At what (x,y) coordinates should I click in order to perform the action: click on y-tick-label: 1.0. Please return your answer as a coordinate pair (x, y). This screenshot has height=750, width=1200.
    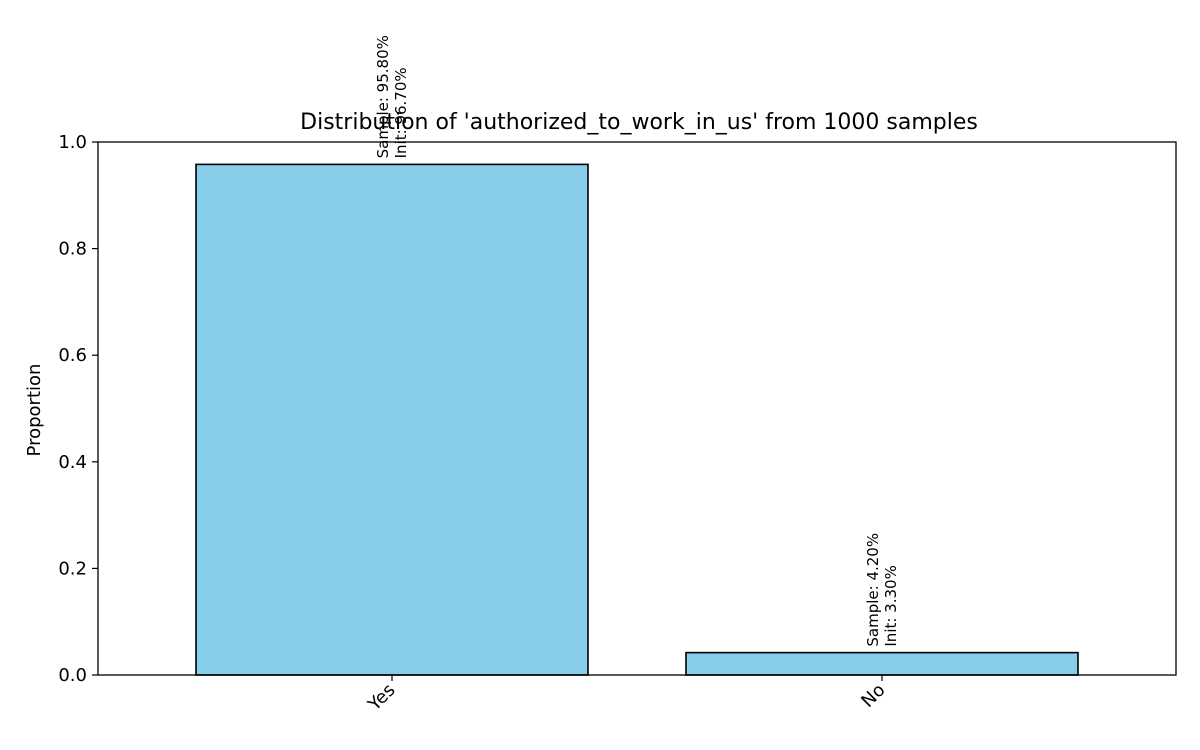
    Looking at the image, I should click on (72, 142).